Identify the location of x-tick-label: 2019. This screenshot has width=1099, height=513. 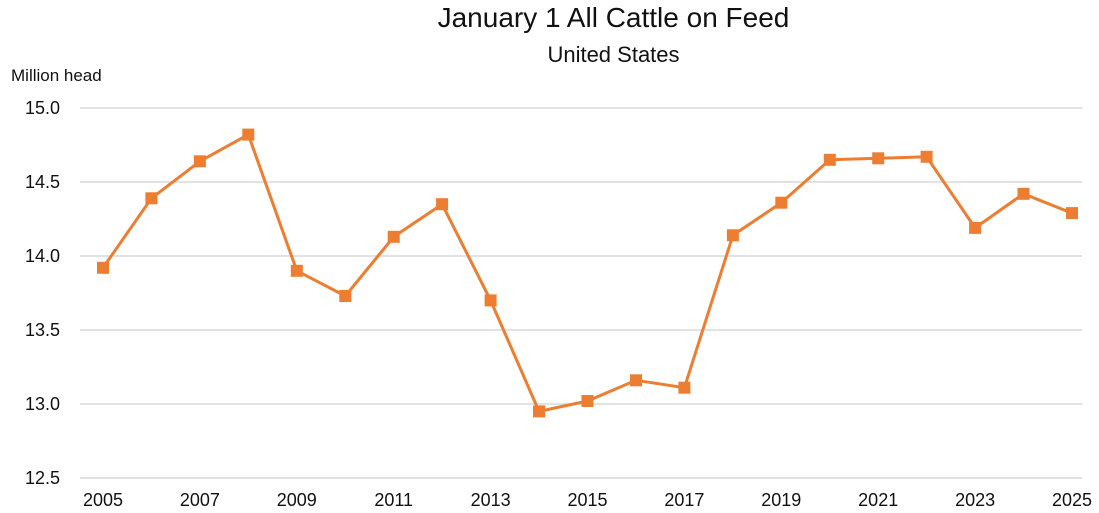
(781, 500).